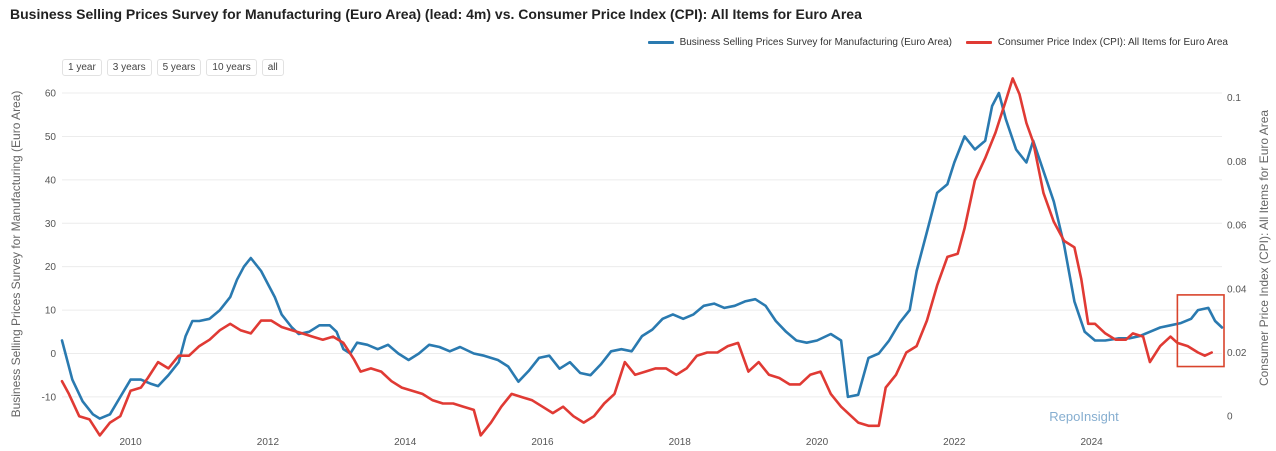  What do you see at coordinates (1234, 98) in the screenshot?
I see `right-tick-label: 0.1` at bounding box center [1234, 98].